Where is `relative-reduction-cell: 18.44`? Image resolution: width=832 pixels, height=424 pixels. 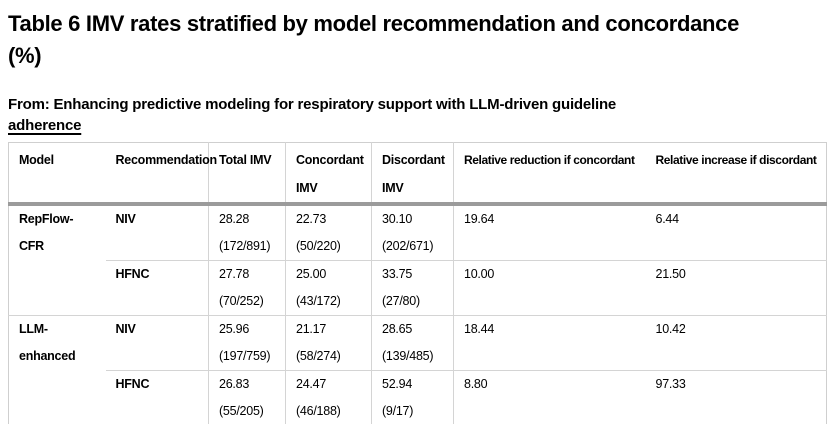 relative-reduction-cell: 18.44 is located at coordinates (549, 343).